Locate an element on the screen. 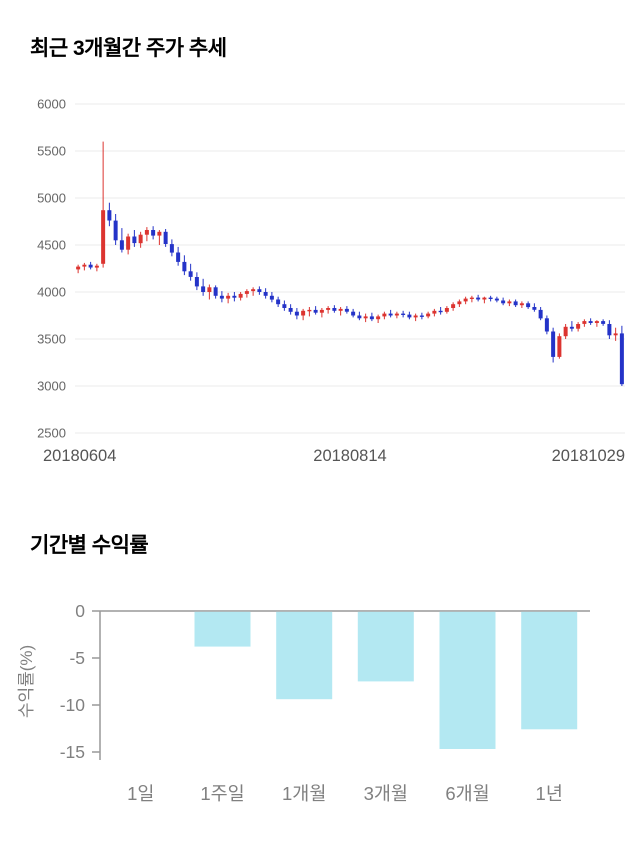  returns-ytick-label: -10 is located at coordinates (73, 705).